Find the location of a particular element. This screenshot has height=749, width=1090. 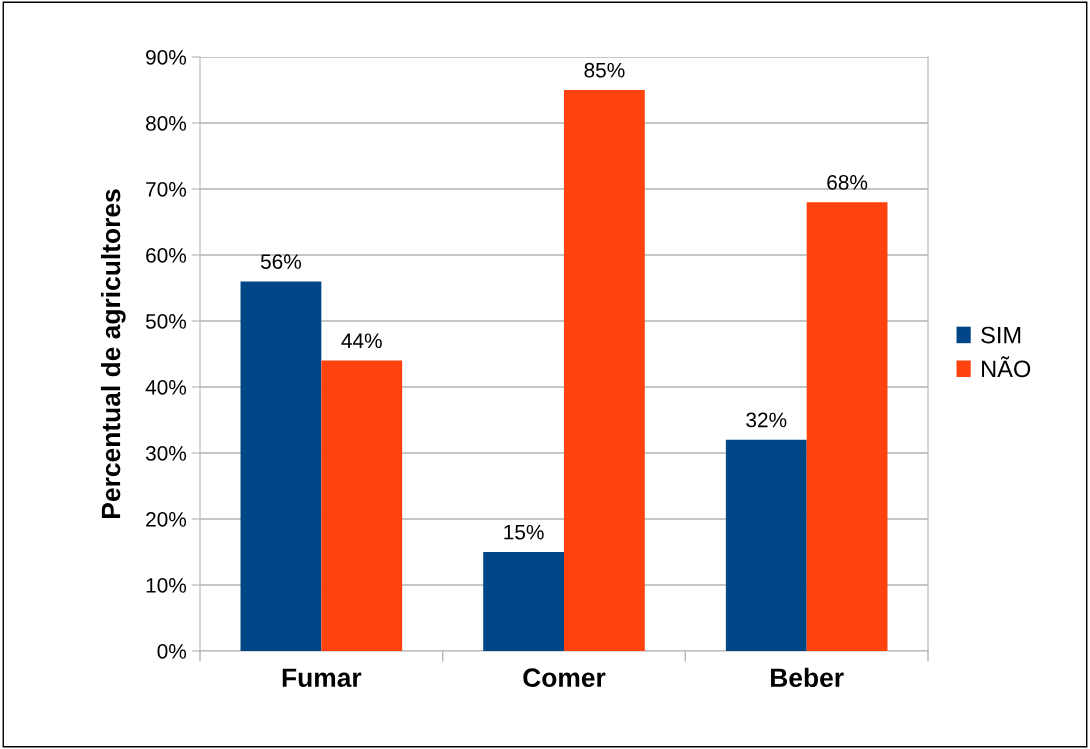

x-tick-label: Comer is located at coordinates (564, 678).